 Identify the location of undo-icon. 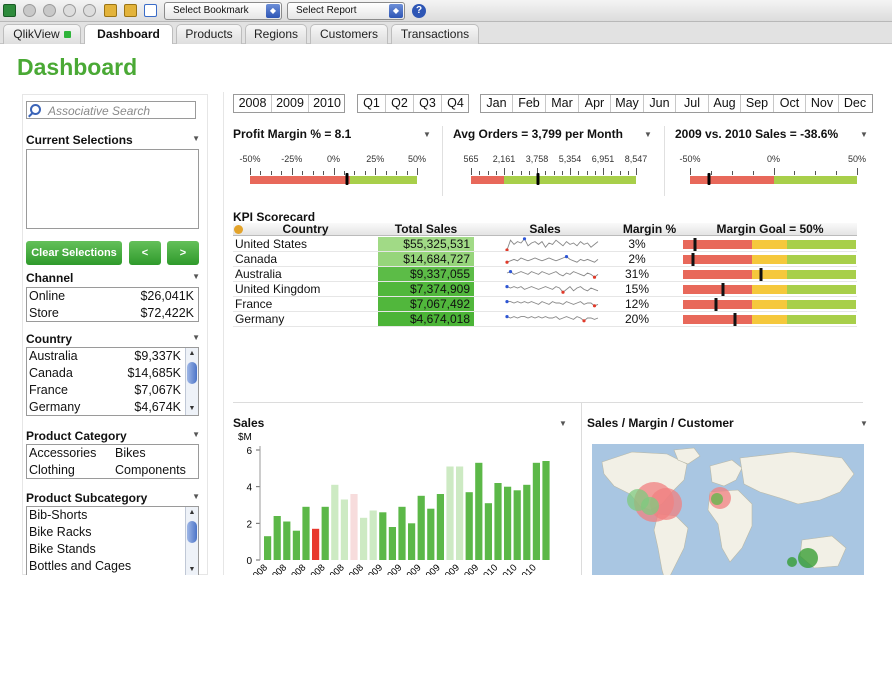
(69, 10).